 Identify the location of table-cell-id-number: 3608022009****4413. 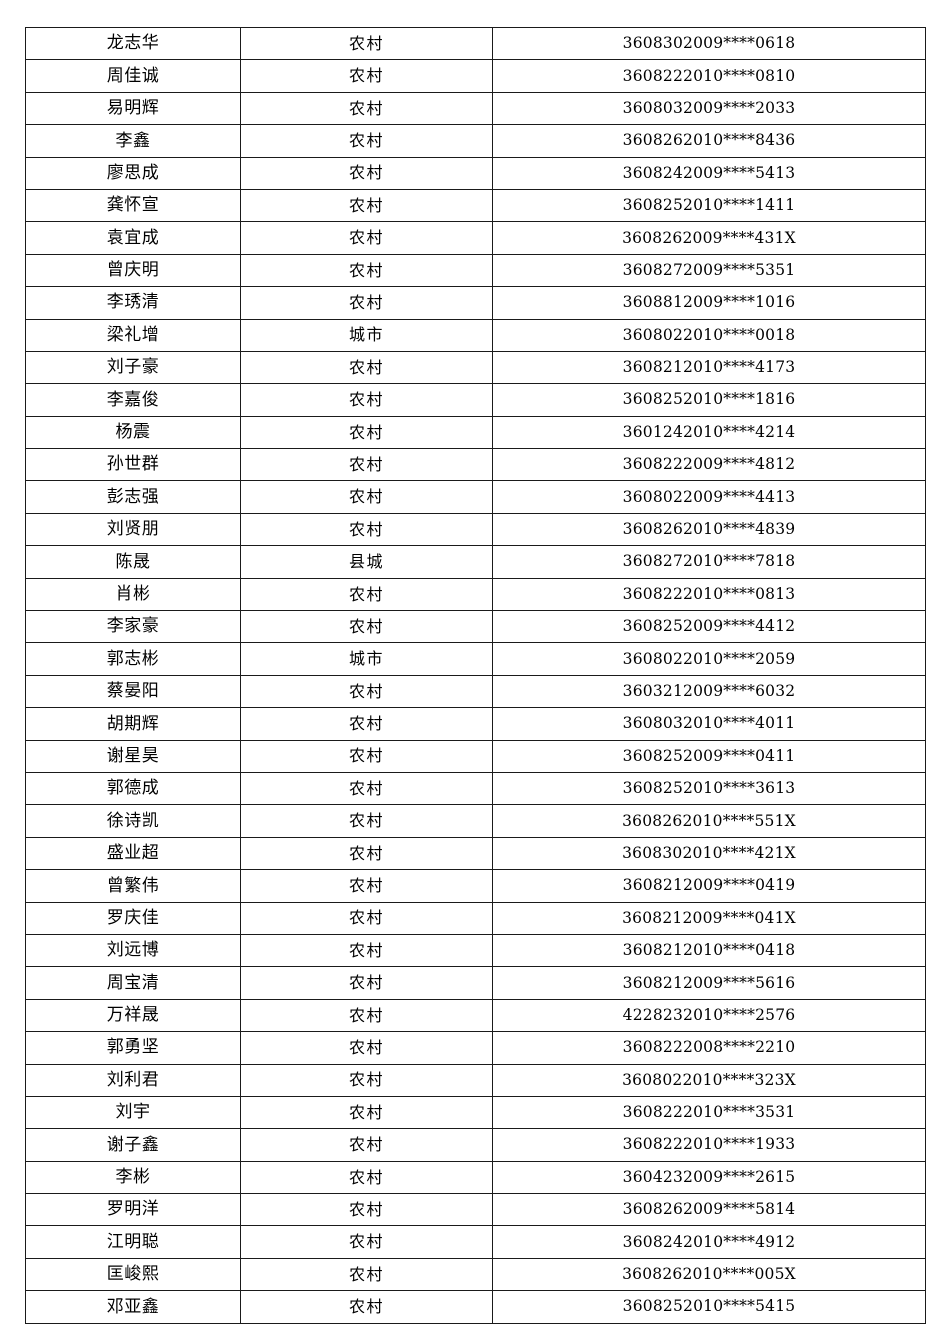
(709, 497).